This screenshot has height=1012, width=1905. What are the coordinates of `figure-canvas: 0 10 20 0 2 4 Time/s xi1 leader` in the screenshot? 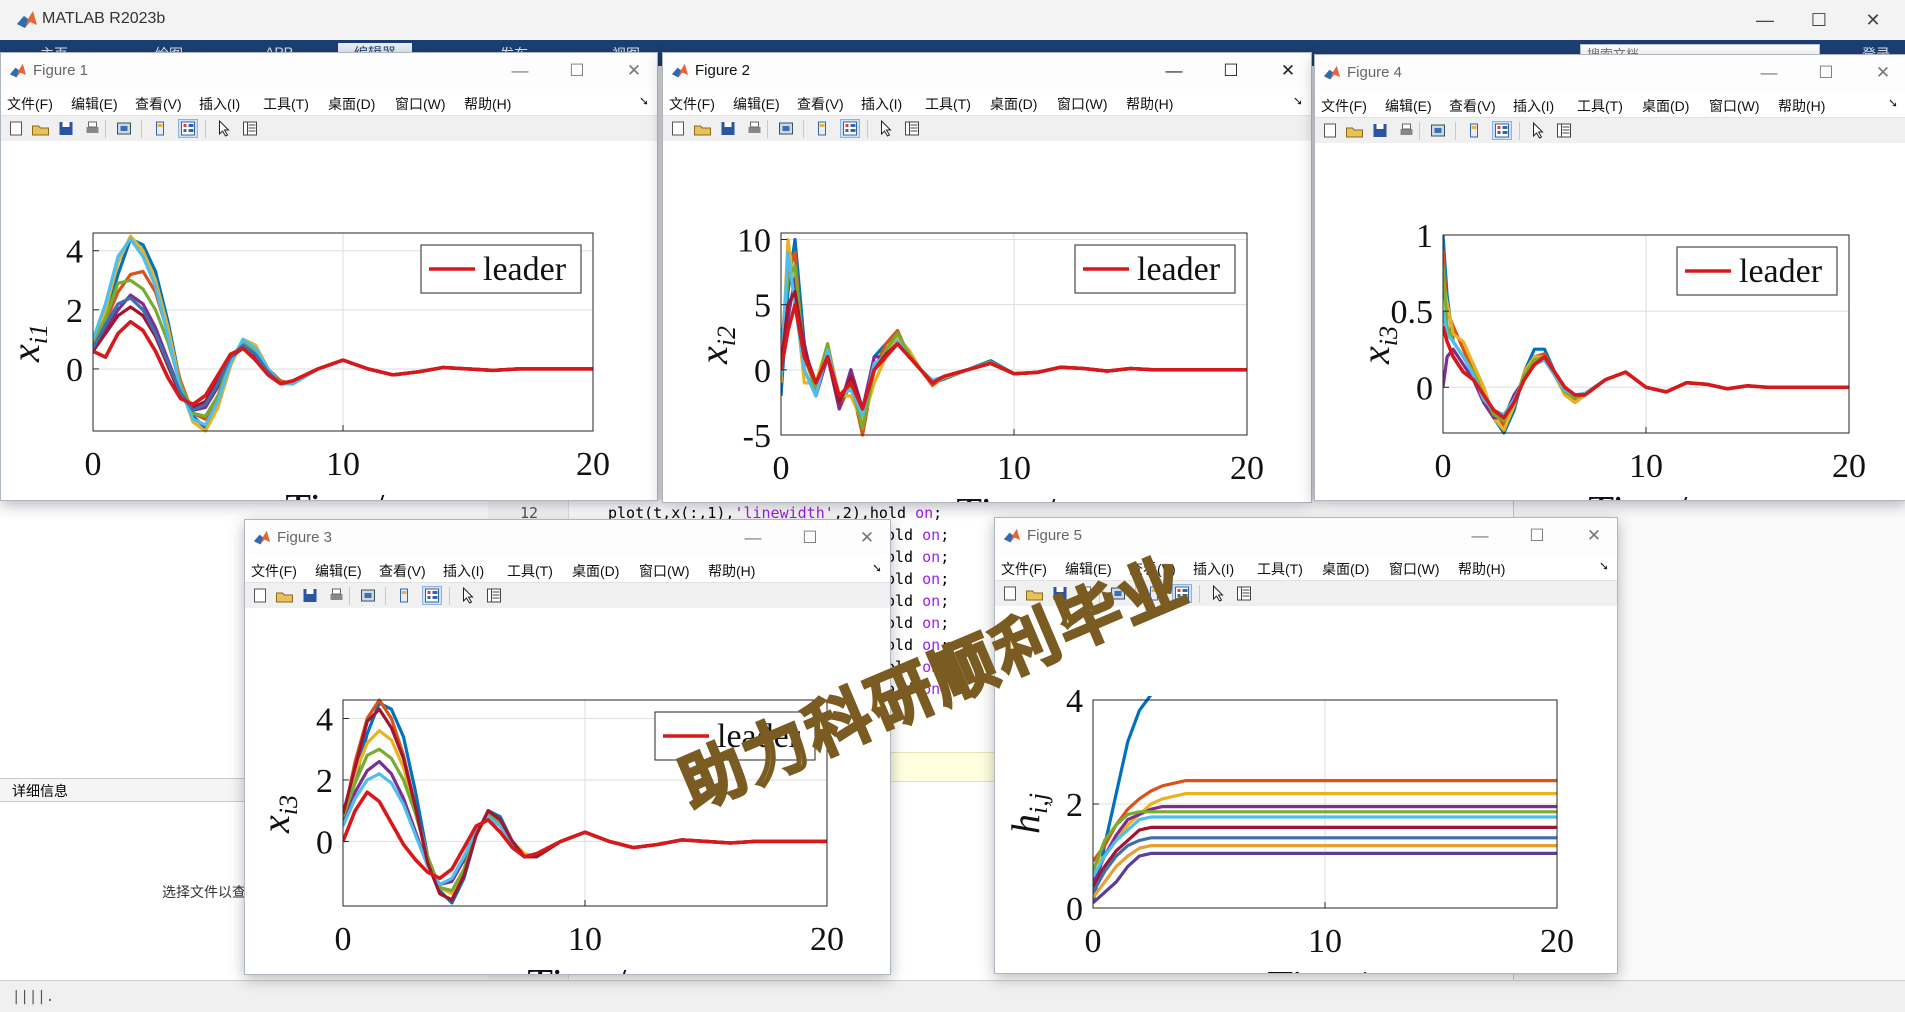 It's located at (329, 320).